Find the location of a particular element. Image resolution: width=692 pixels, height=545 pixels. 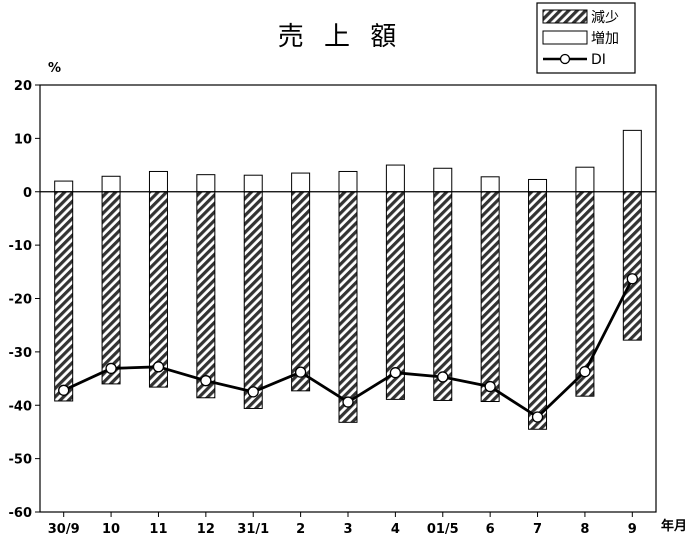

y-tick-label: 10 is located at coordinates (23, 139).